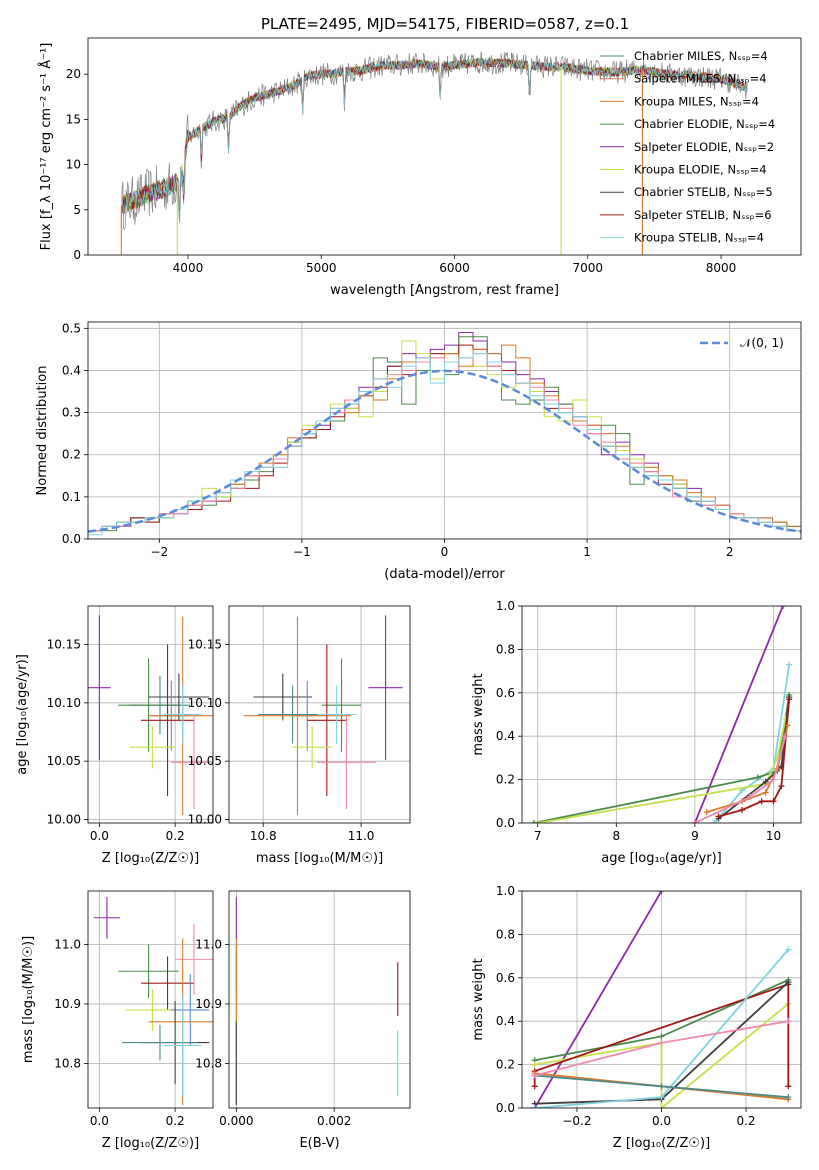 Image resolution: width=819 pixels, height=1170 pixels. Describe the element at coordinates (73, 119) in the screenshot. I see `y-tick-label: 15` at that location.